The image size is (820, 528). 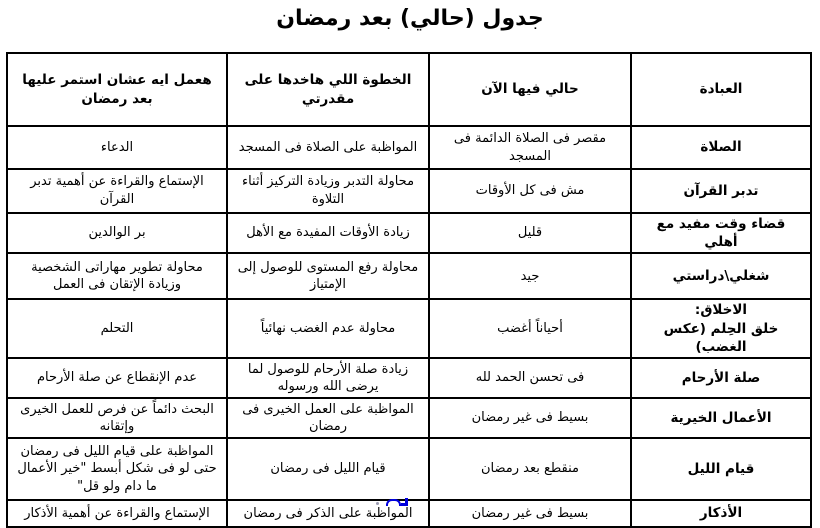 I want to click on worship-name: قيام الليل, so click(x=721, y=469).